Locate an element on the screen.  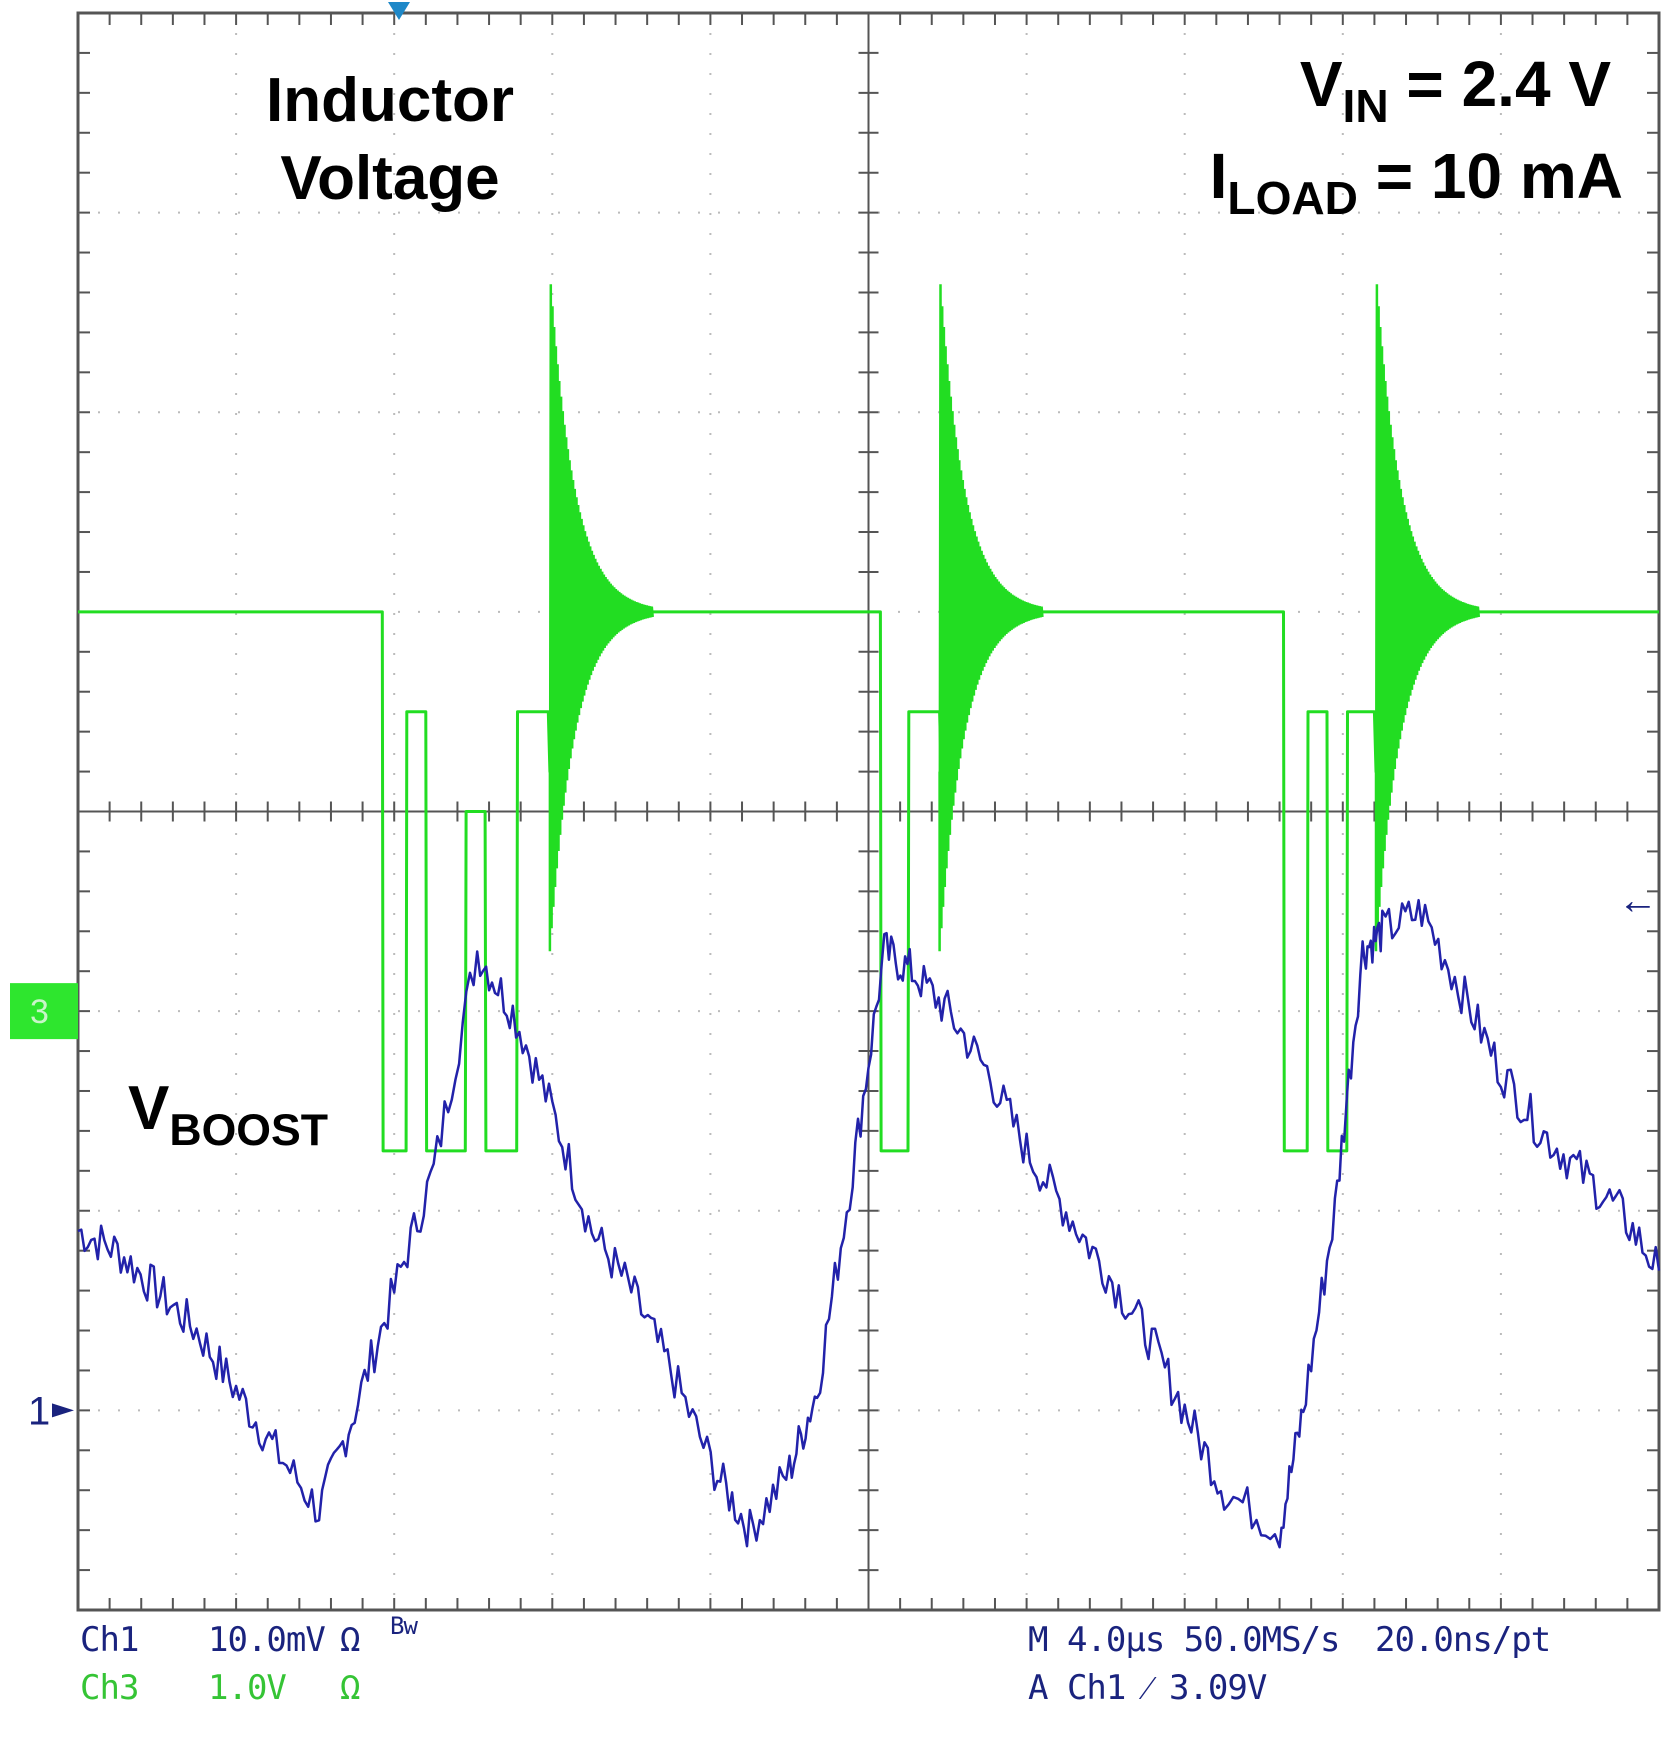
ch1-label: Ch1 is located at coordinates (109, 1640).